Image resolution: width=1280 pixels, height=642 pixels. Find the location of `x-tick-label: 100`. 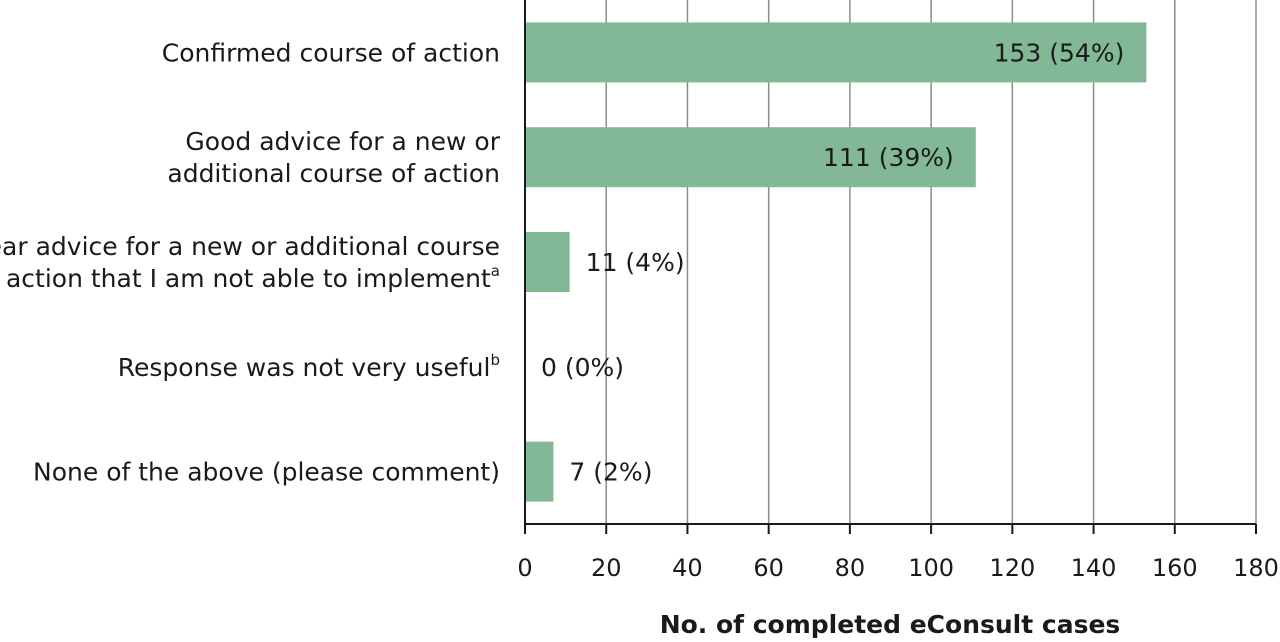

x-tick-label: 100 is located at coordinates (931, 568).